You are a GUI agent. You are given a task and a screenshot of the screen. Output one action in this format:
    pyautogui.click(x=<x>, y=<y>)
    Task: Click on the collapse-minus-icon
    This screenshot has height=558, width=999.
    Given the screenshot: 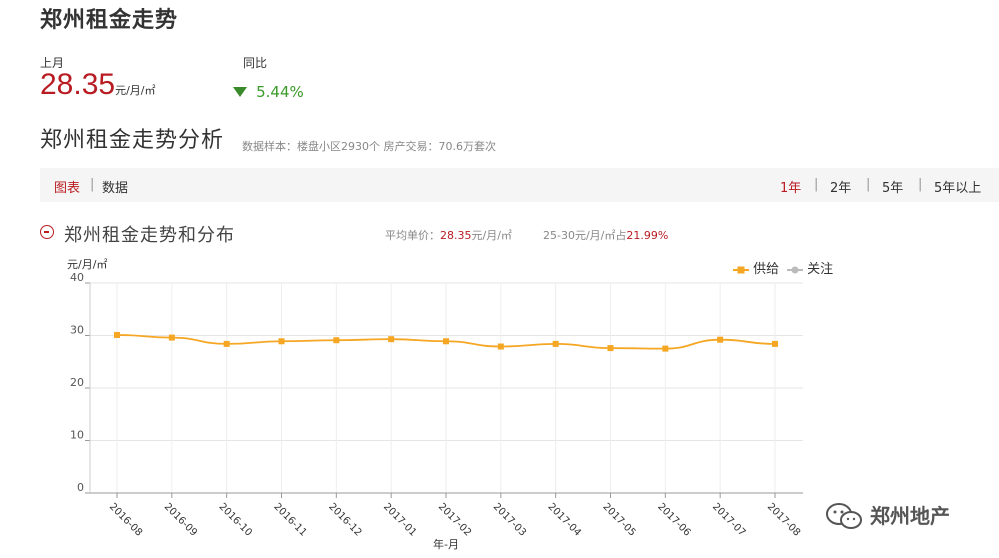 What is the action you would take?
    pyautogui.click(x=47, y=232)
    